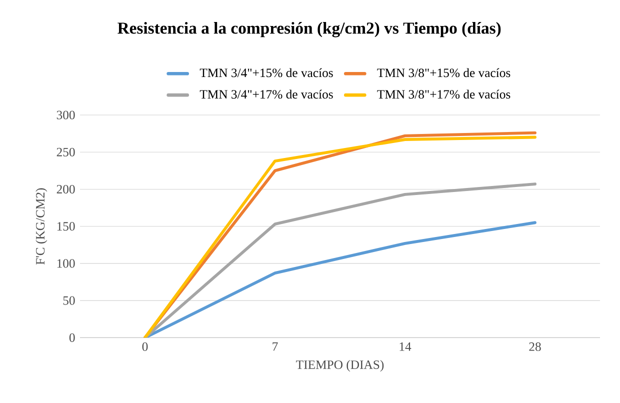  What do you see at coordinates (145, 346) in the screenshot?
I see `x-tick-label: 0` at bounding box center [145, 346].